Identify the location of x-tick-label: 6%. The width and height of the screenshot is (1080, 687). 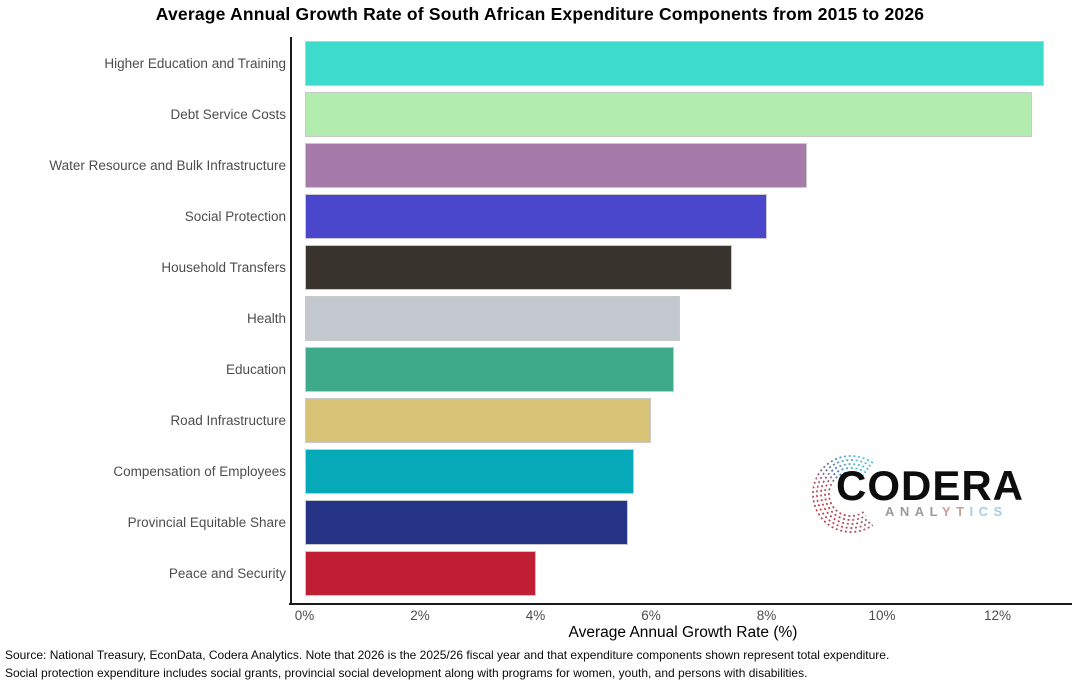
(651, 615).